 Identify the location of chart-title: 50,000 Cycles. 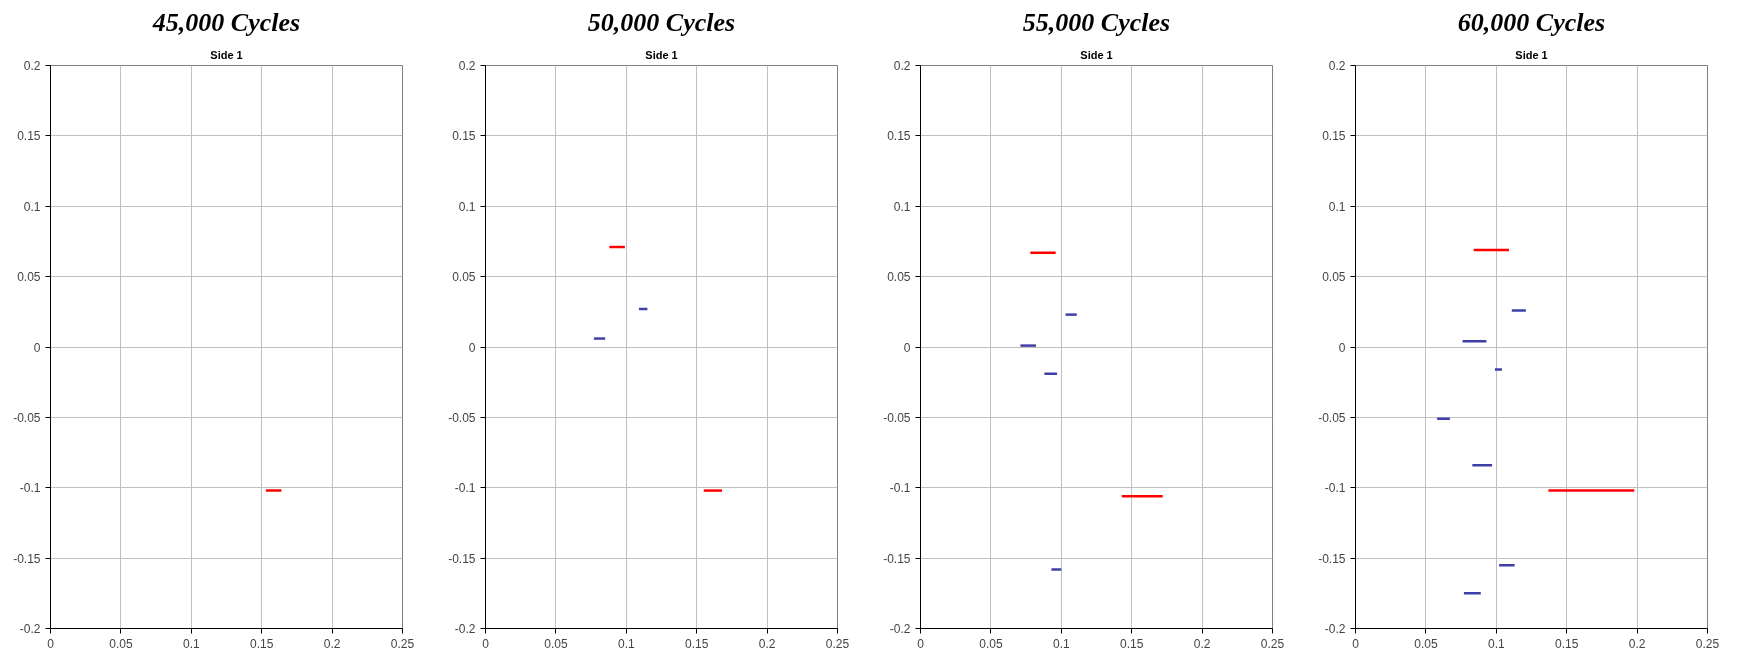
(661, 22).